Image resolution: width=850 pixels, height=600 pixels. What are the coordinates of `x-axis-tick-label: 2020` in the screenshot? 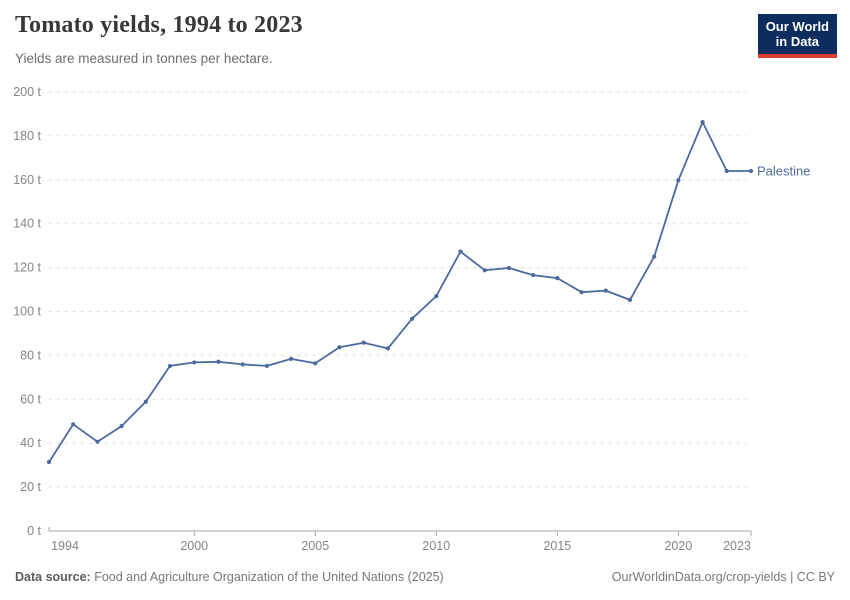 It's located at (678, 546).